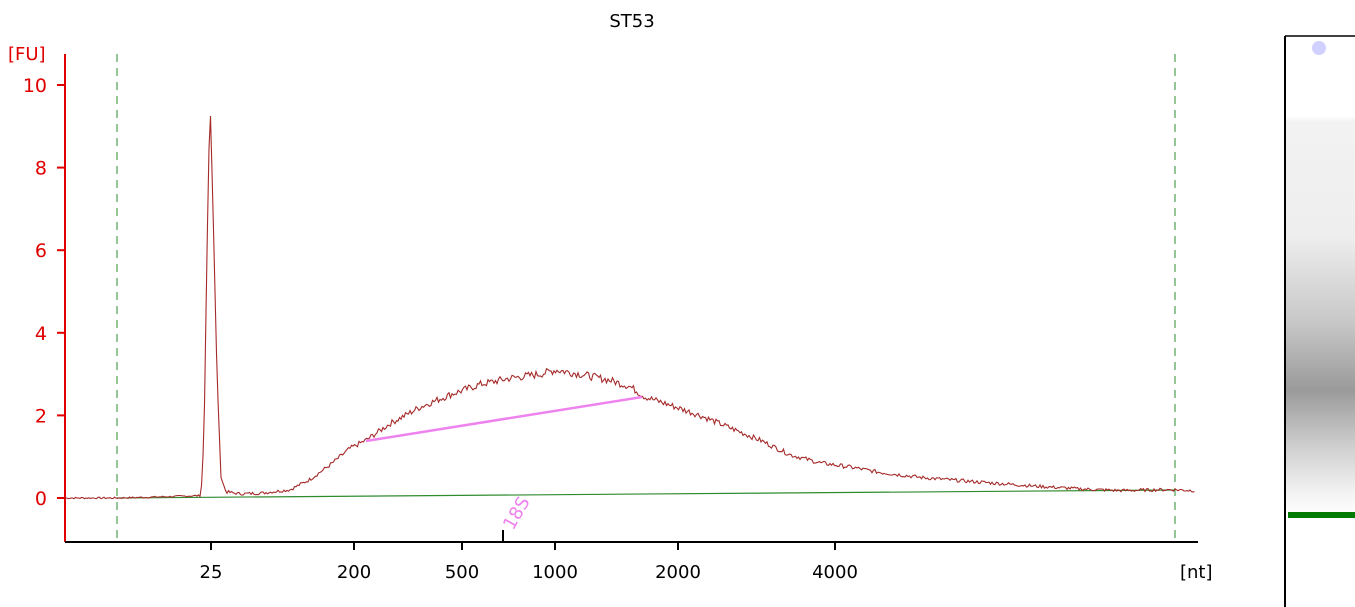 The height and width of the screenshot is (607, 1355). What do you see at coordinates (516, 513) in the screenshot?
I see `annotation-18s-label: 18S` at bounding box center [516, 513].